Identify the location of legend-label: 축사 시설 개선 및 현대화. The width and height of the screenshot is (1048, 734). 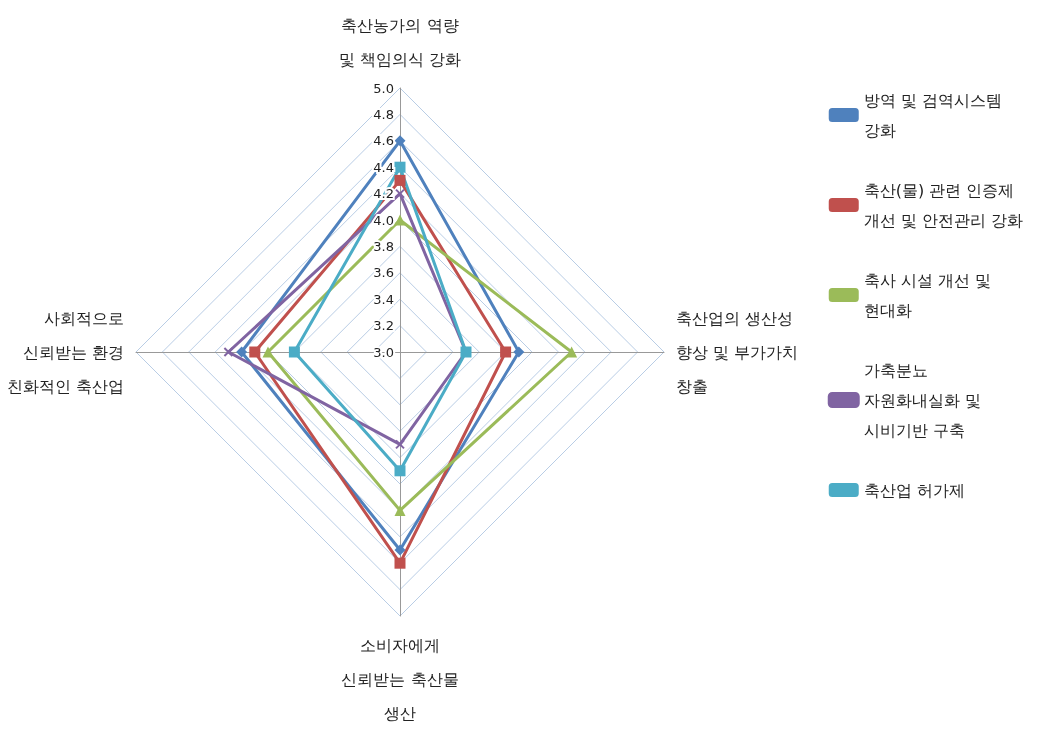
(927, 295).